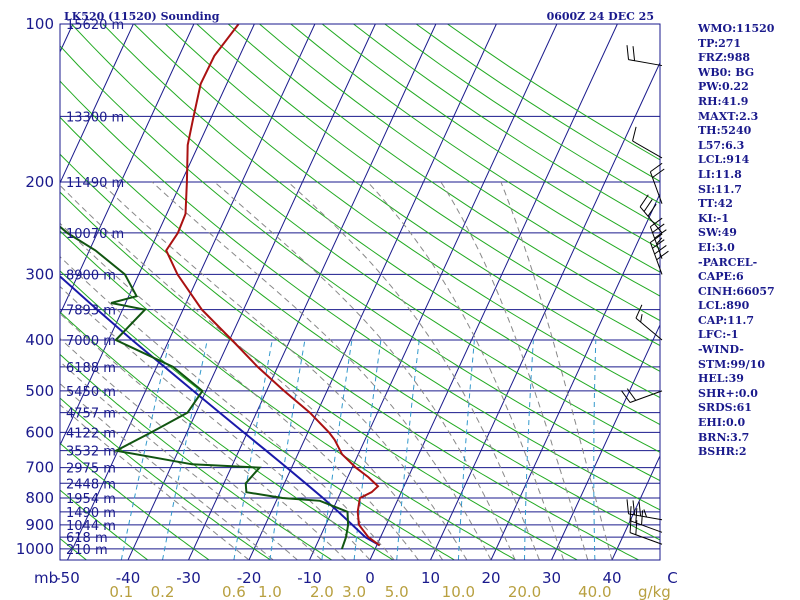 The height and width of the screenshot is (600, 800). What do you see at coordinates (91, 484) in the screenshot?
I see `height-label-750: 2448 m` at bounding box center [91, 484].